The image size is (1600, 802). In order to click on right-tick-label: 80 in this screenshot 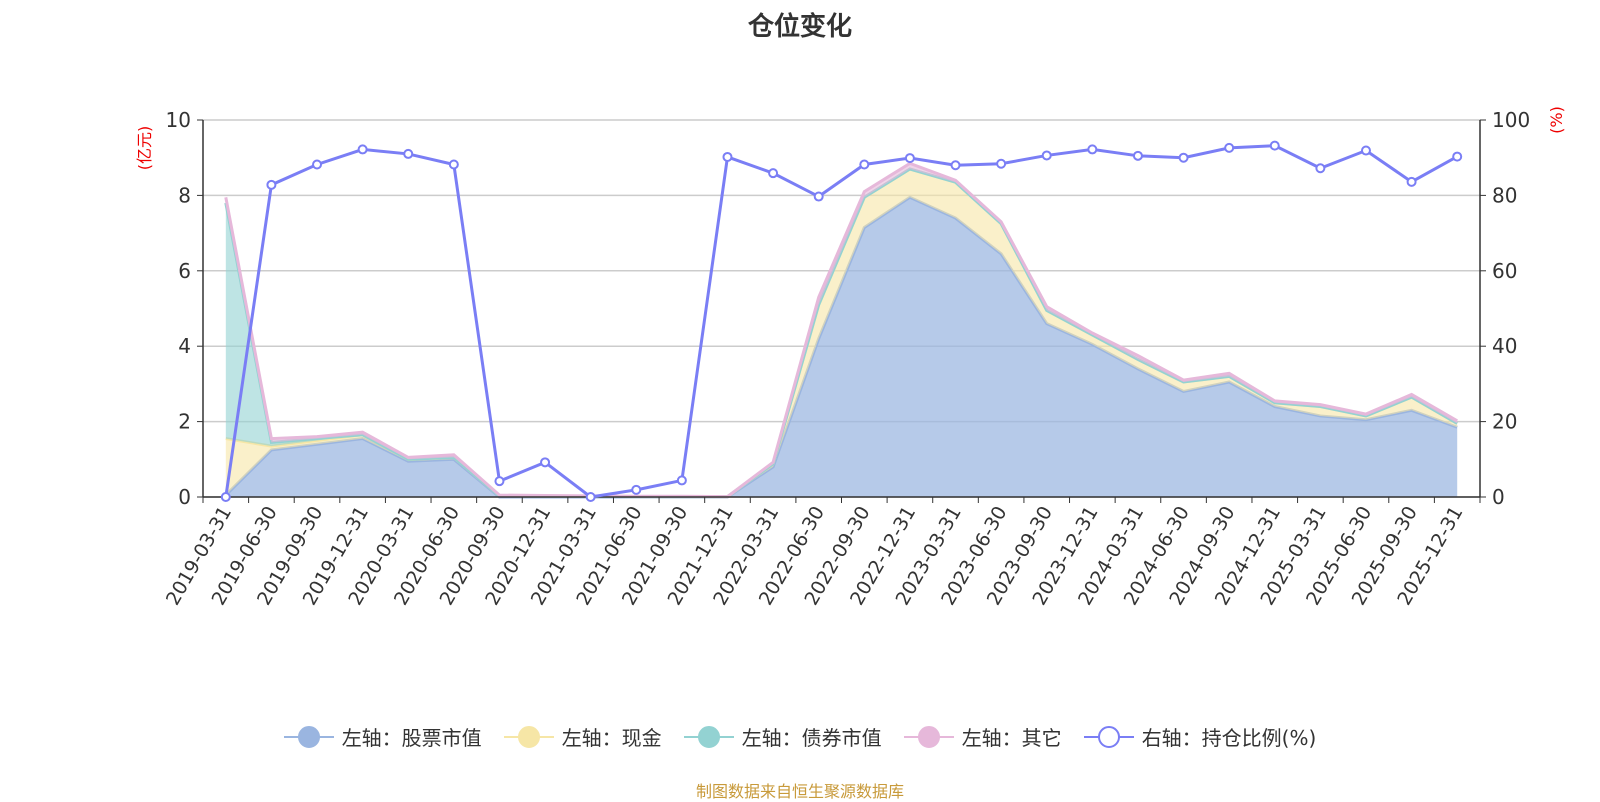, I will do `click(1504, 195)`.